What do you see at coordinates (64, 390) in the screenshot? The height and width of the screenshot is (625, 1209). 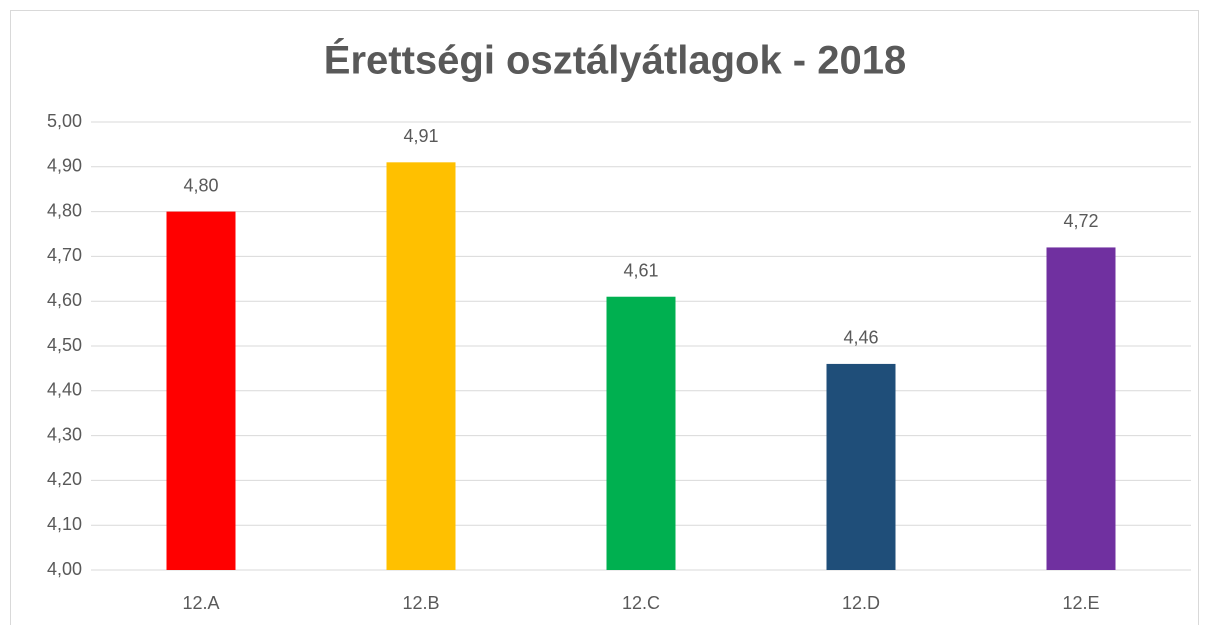 I see `y-tick-label: 4,40` at bounding box center [64, 390].